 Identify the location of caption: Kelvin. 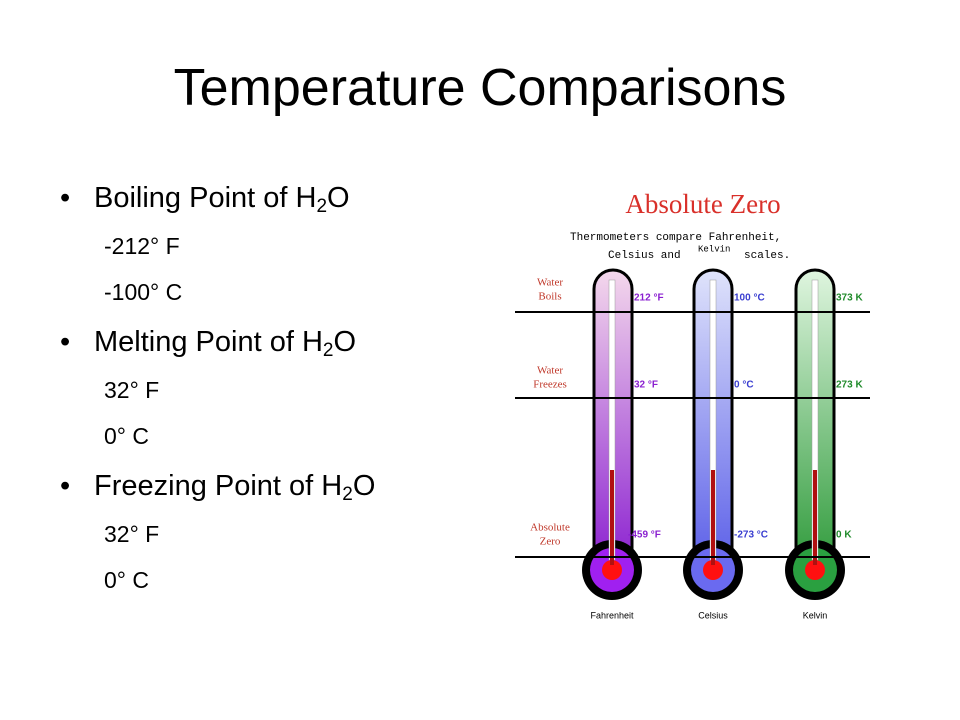
(714, 249).